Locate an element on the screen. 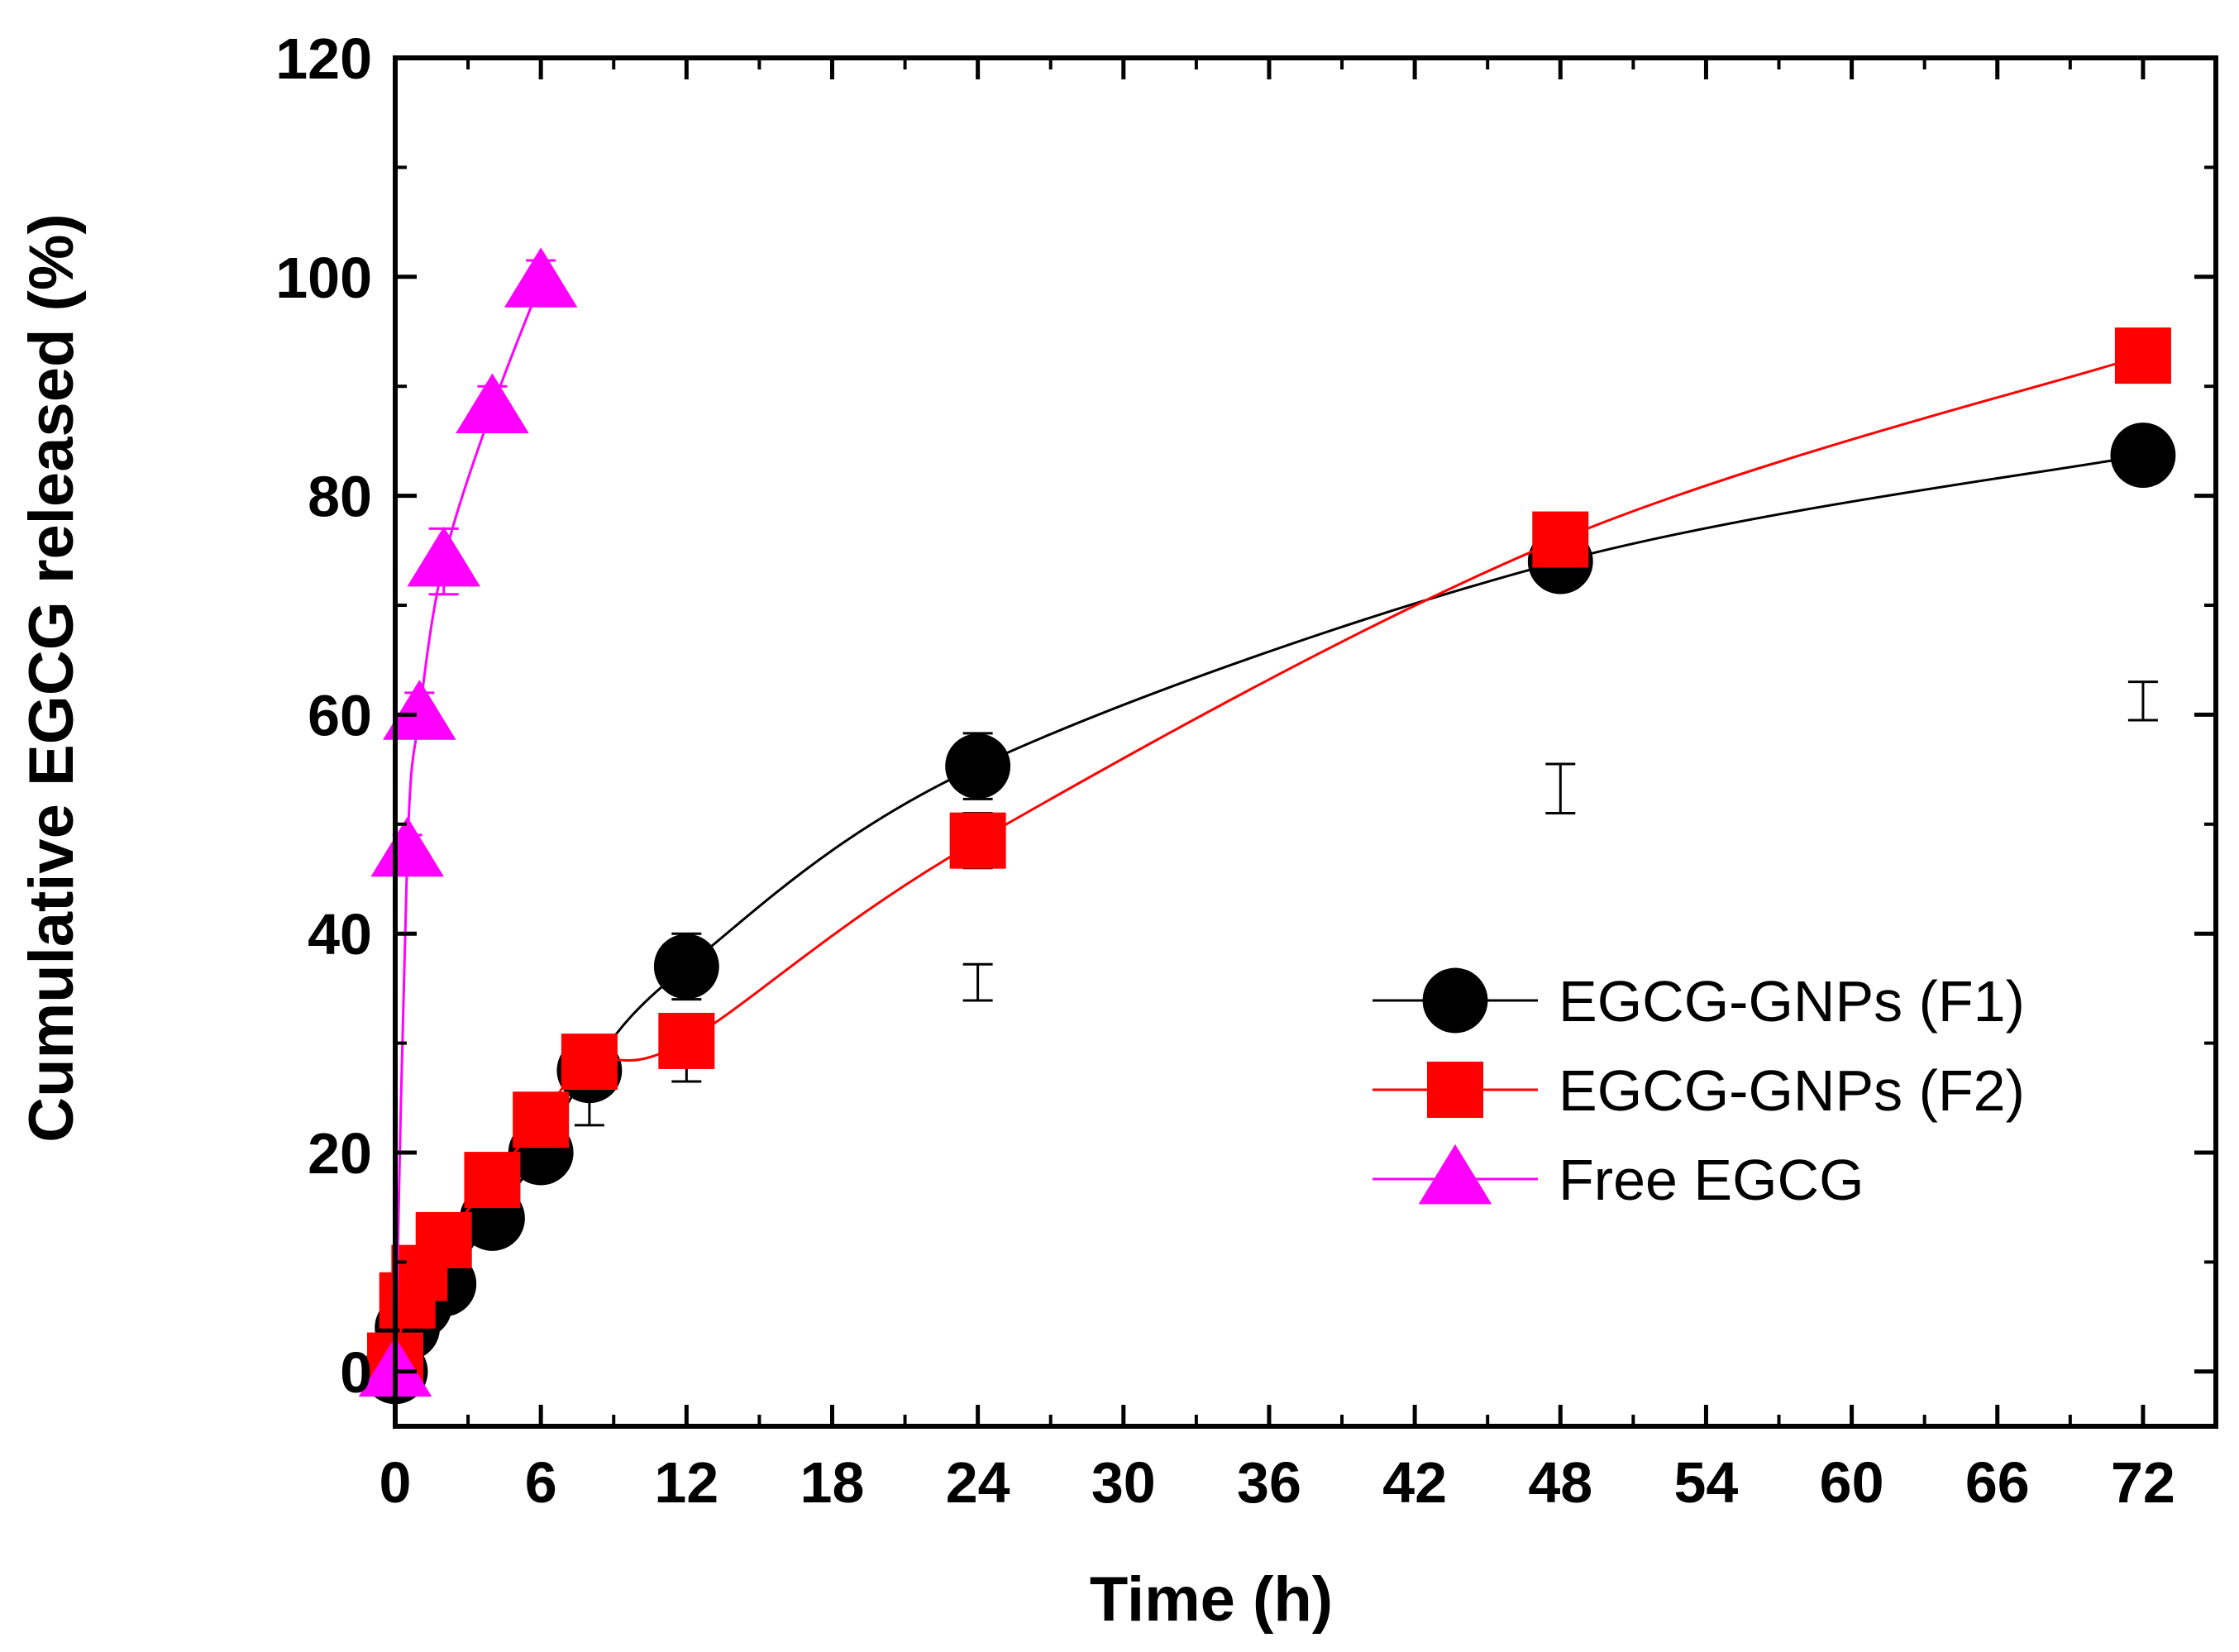 The width and height of the screenshot is (2239, 1652). x-tick-label: 42 is located at coordinates (1415, 1482).